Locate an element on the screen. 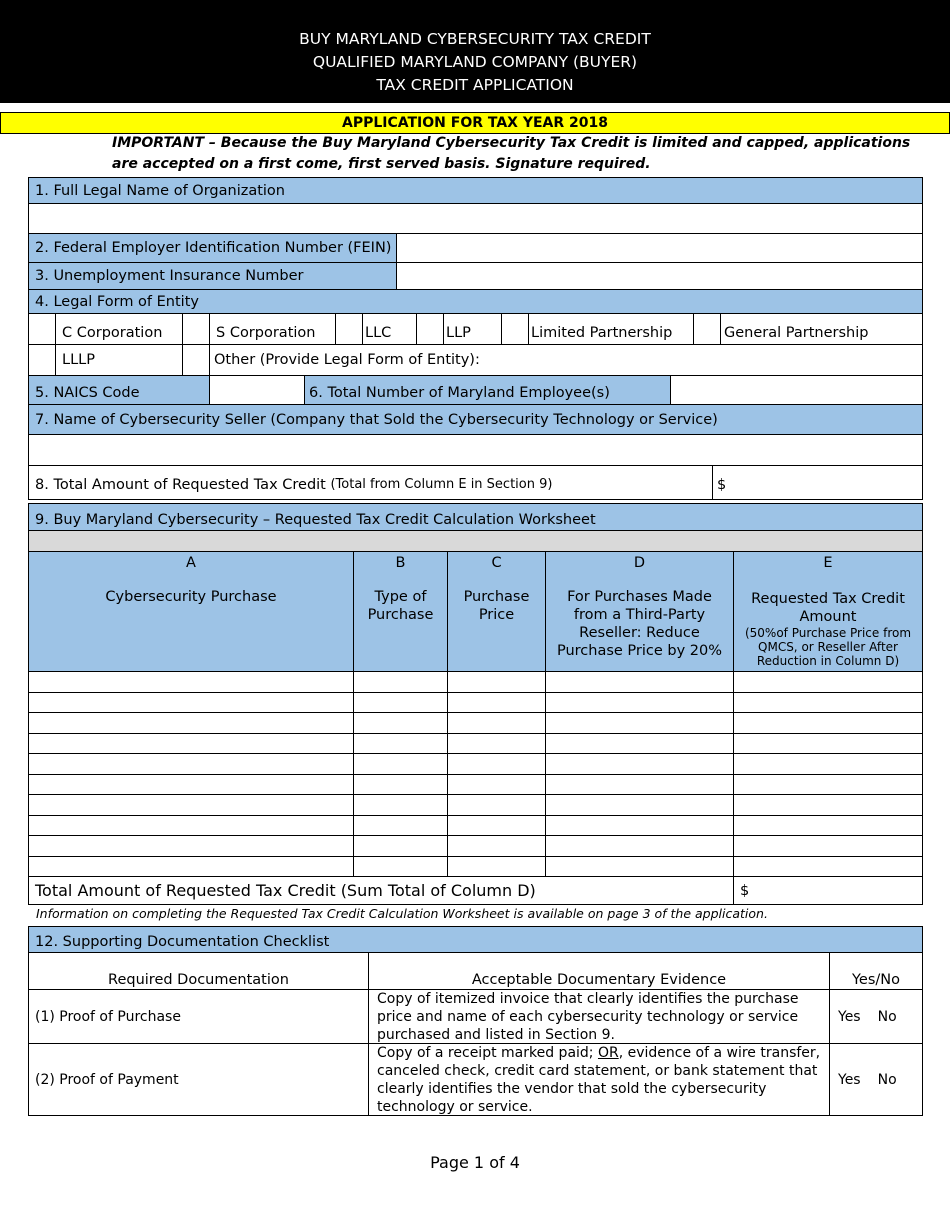 Image resolution: width=950 pixels, height=1230 pixels. checklist-header-yesno: Yes/No is located at coordinates (876, 971).